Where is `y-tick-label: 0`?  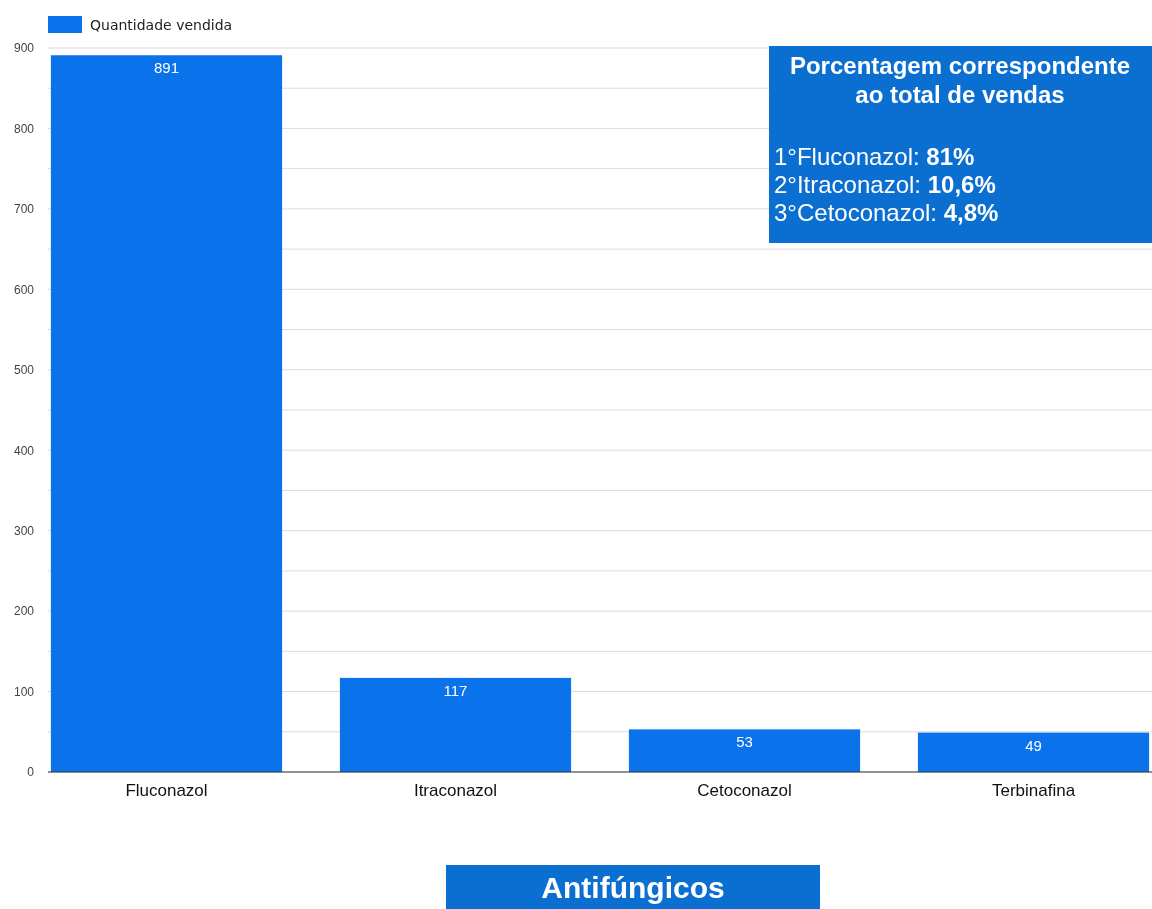
y-tick-label: 0 is located at coordinates (31, 772).